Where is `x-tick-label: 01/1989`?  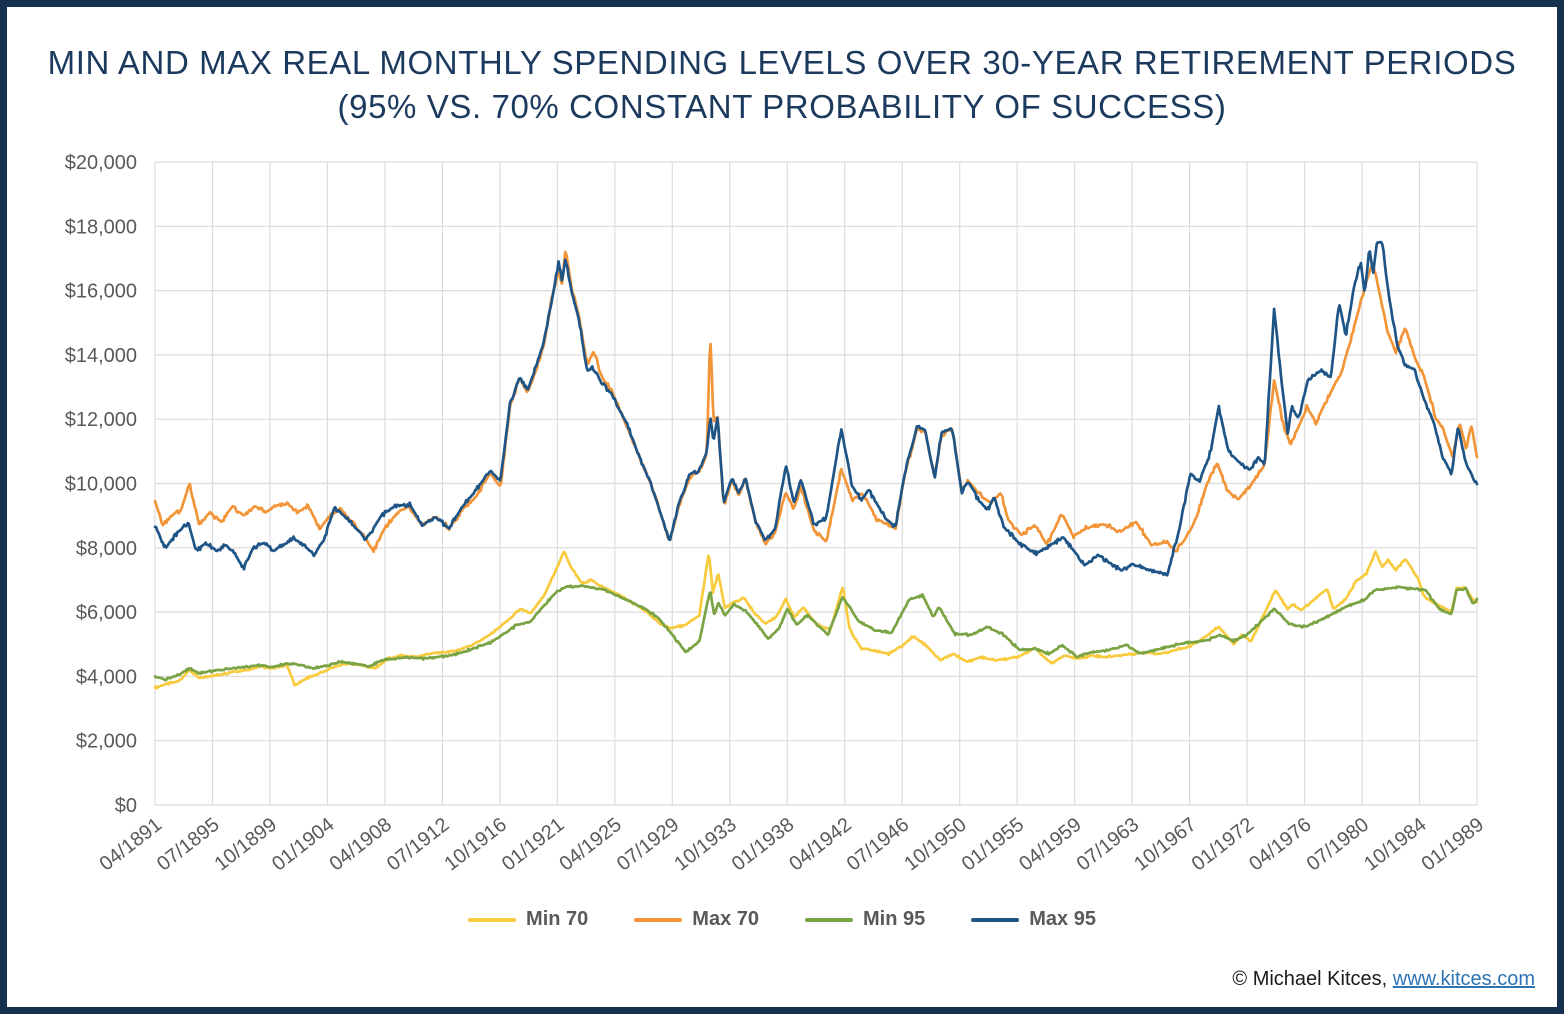 x-tick-label: 01/1989 is located at coordinates (1453, 845).